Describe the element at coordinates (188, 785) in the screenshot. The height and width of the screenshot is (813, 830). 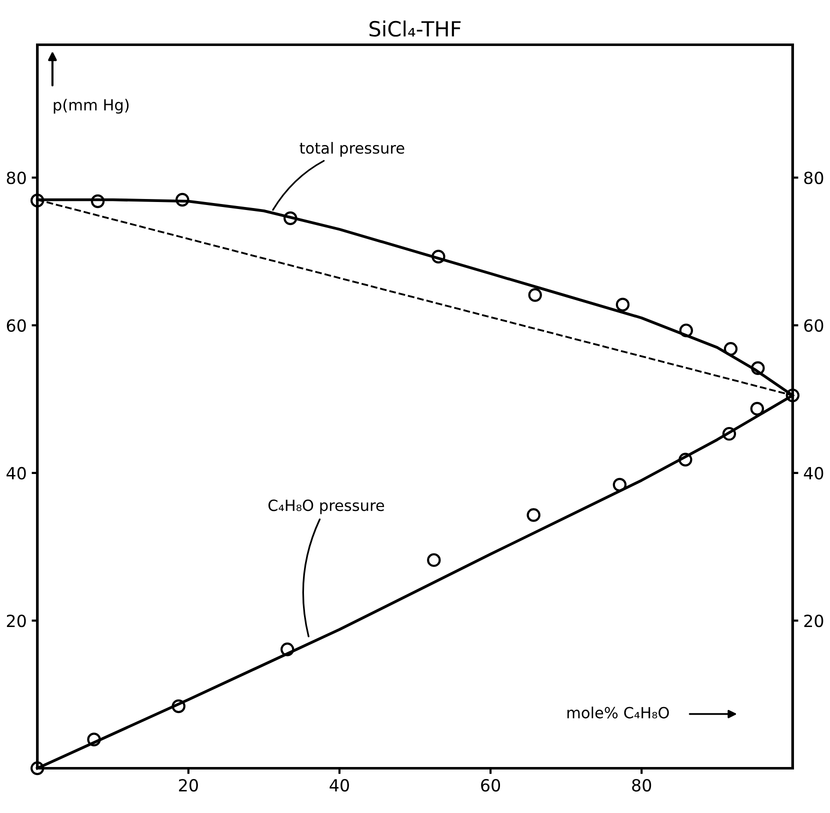
I see `x-tick-label: 20` at that location.